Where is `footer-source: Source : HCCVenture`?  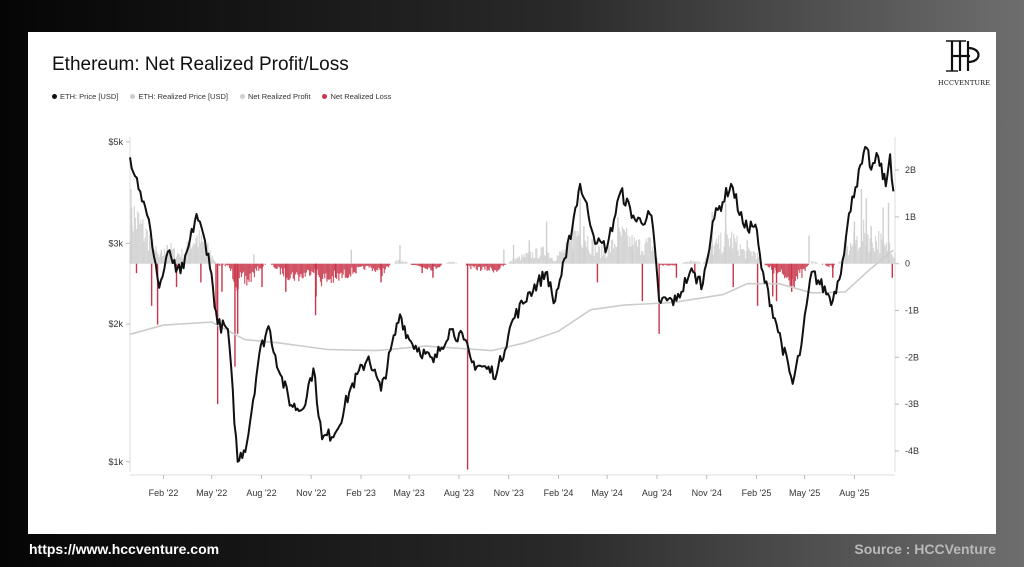
footer-source: Source : HCCVenture is located at coordinates (925, 549).